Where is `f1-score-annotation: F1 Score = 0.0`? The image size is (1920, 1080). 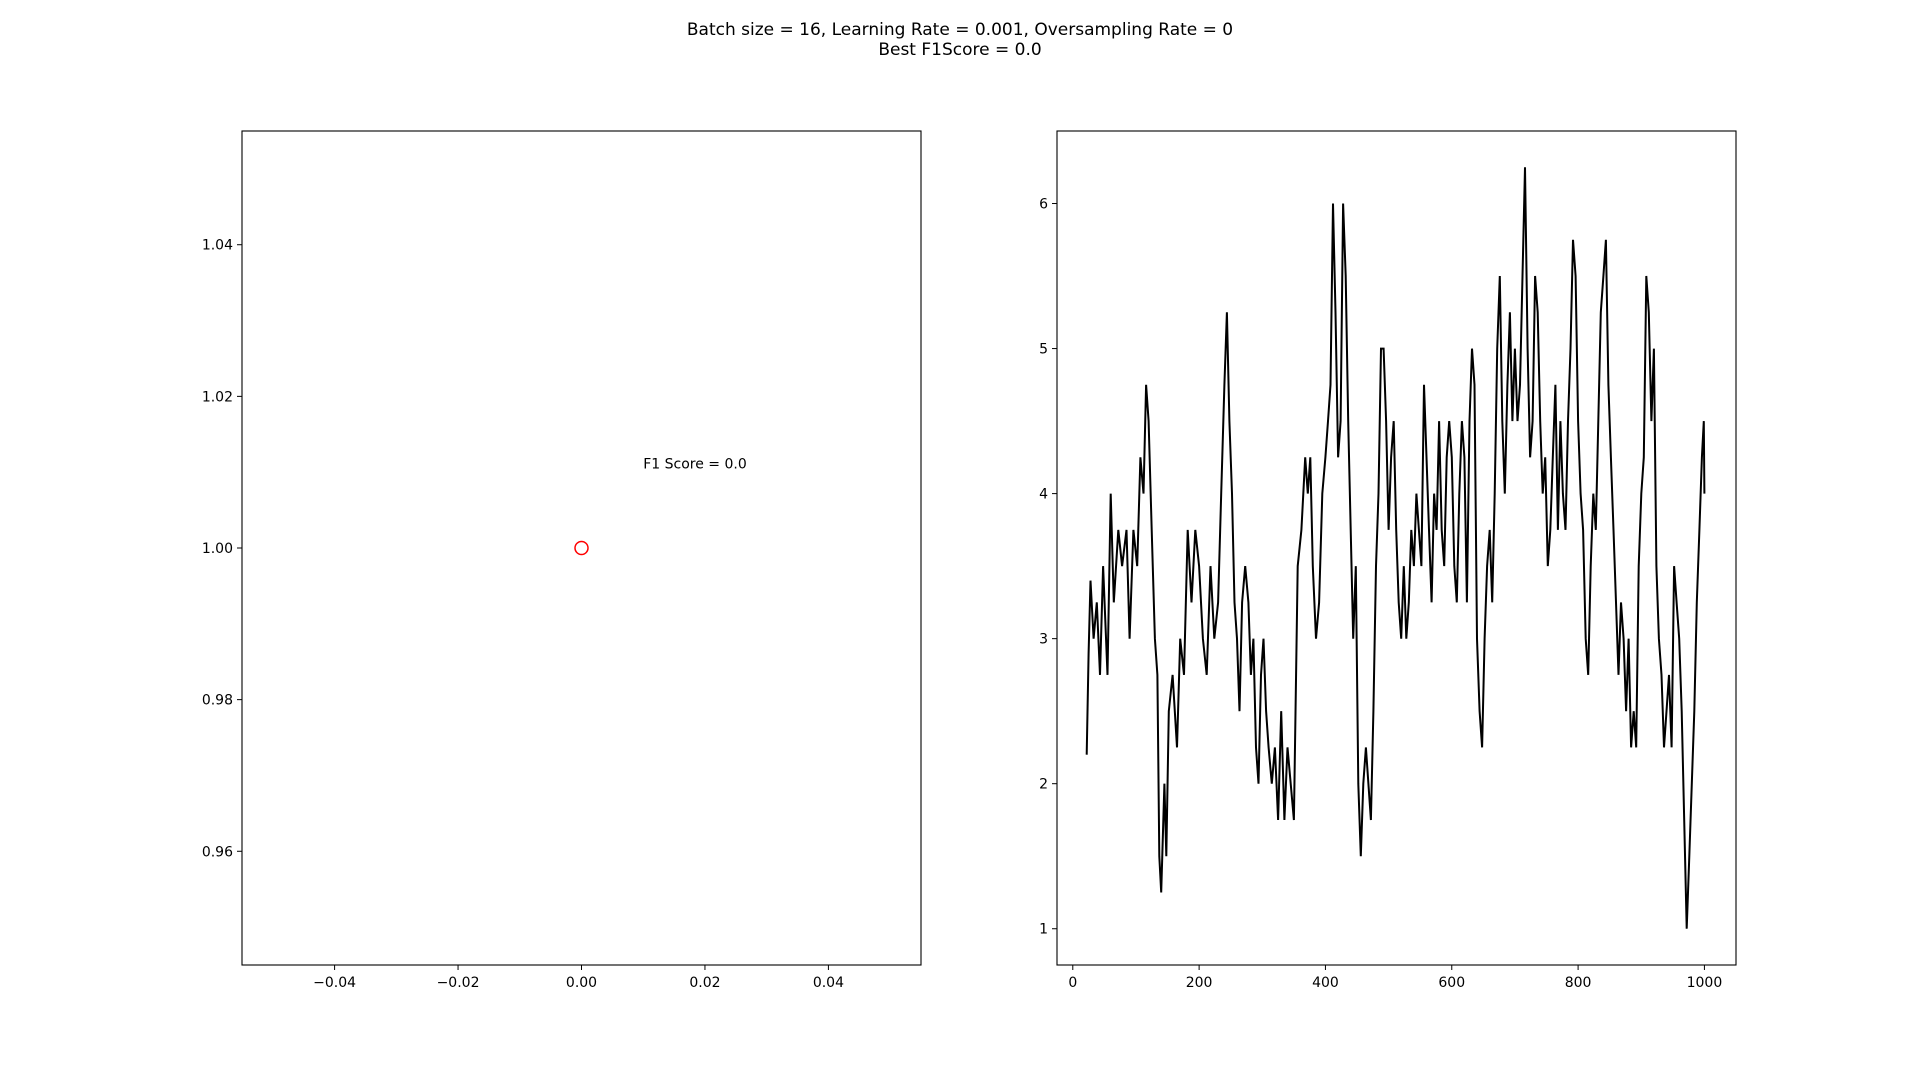
f1-score-annotation: F1 Score = 0.0 is located at coordinates (695, 464).